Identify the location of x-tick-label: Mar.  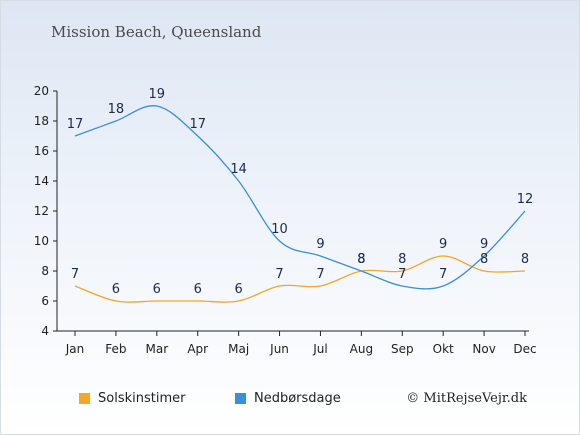
(156, 349).